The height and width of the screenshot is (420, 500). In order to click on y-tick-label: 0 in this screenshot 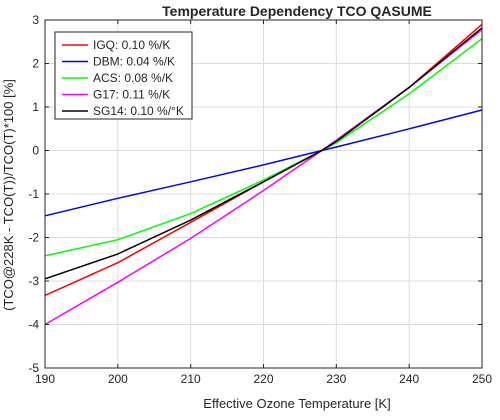, I will do `click(35, 151)`.